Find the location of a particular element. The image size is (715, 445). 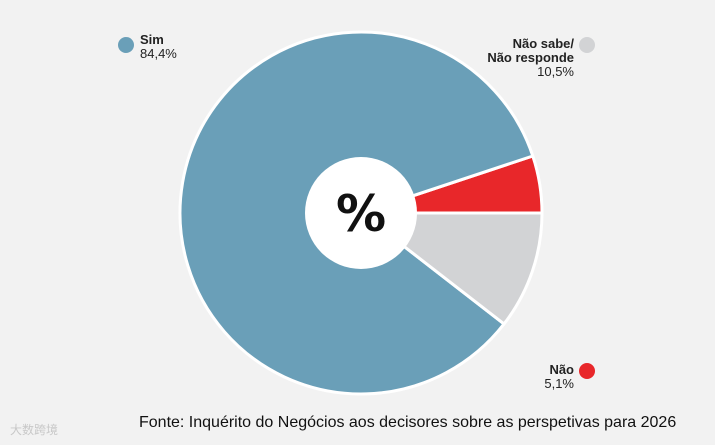

legend-dot-sim is located at coordinates (126, 45).